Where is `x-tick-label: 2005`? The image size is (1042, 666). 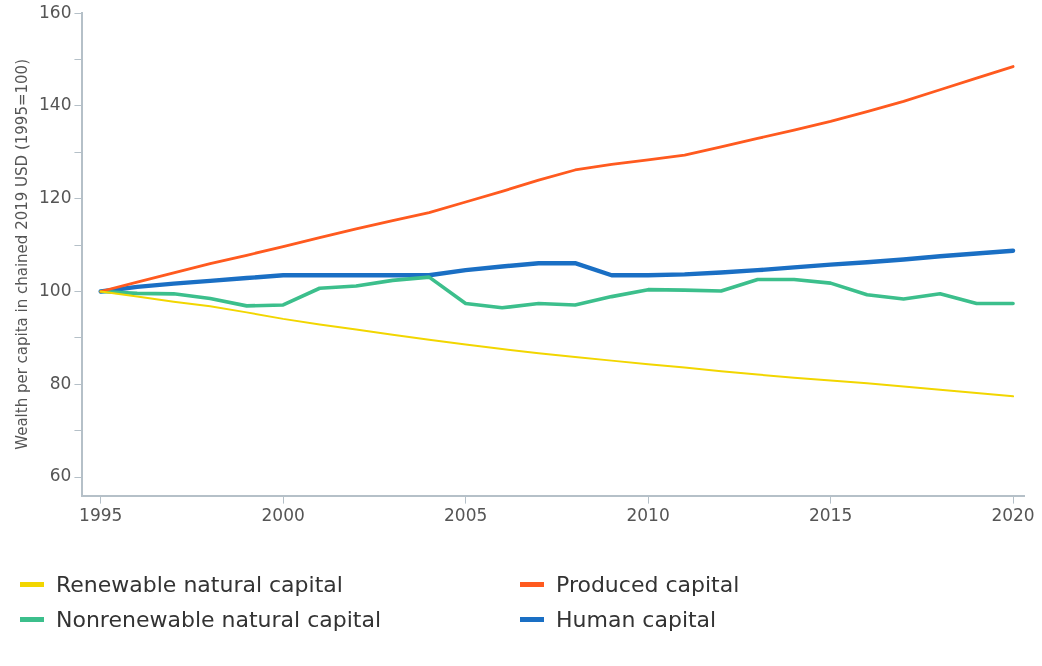
x-tick-label: 2005 is located at coordinates (466, 515).